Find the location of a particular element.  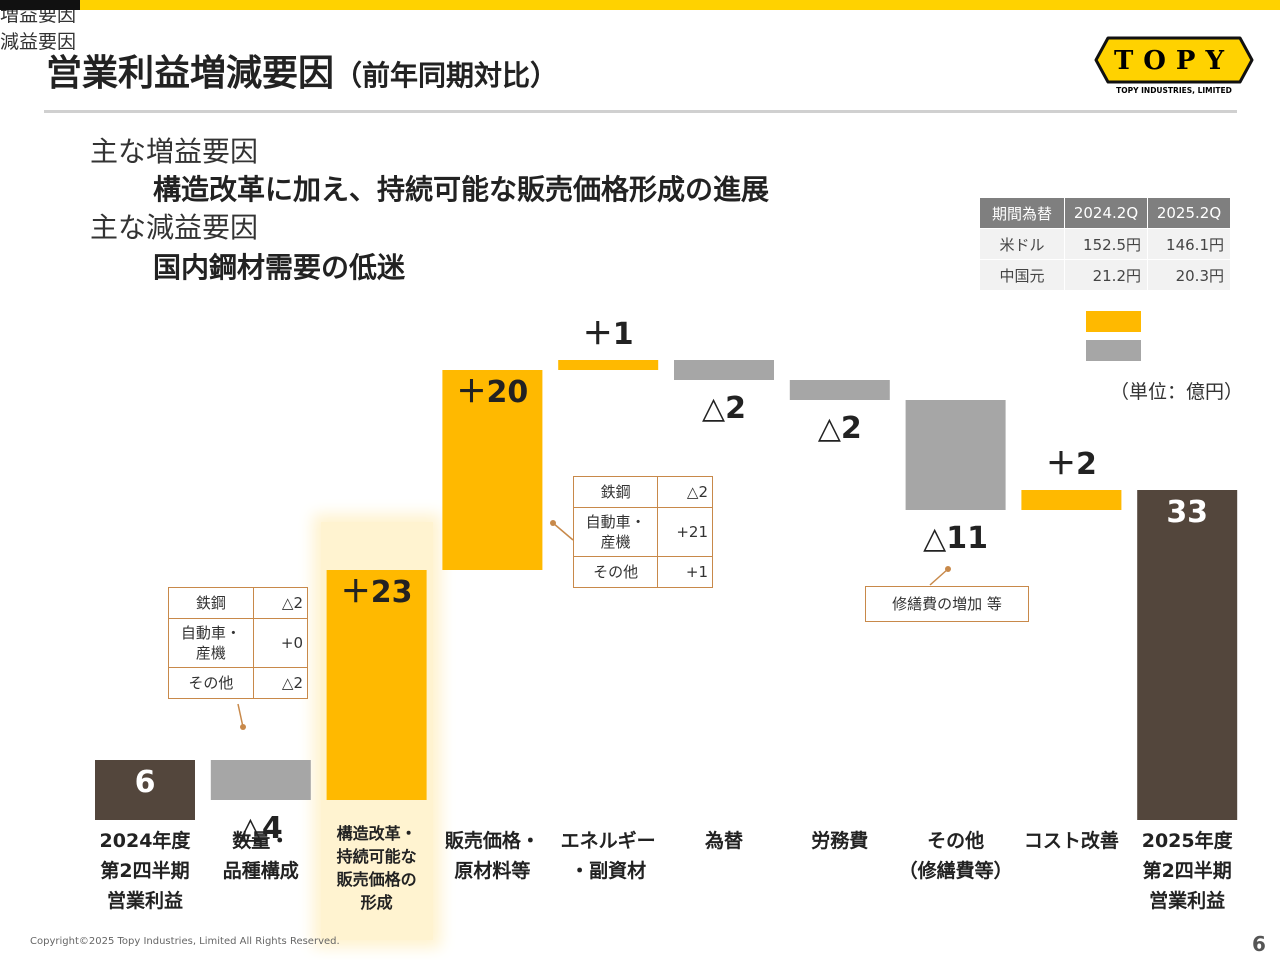

summary-text: 構造改革に加え、持続可能な販売価格形成の進展 is located at coordinates (461, 189).